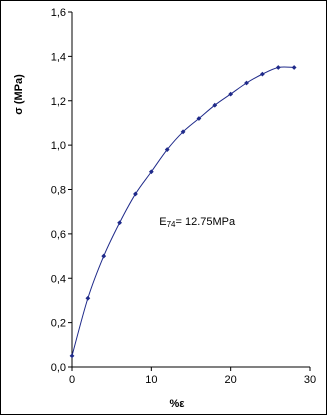  Describe the element at coordinates (206, 222) in the screenshot. I see `annotation-text: = 12.75MPa` at that location.